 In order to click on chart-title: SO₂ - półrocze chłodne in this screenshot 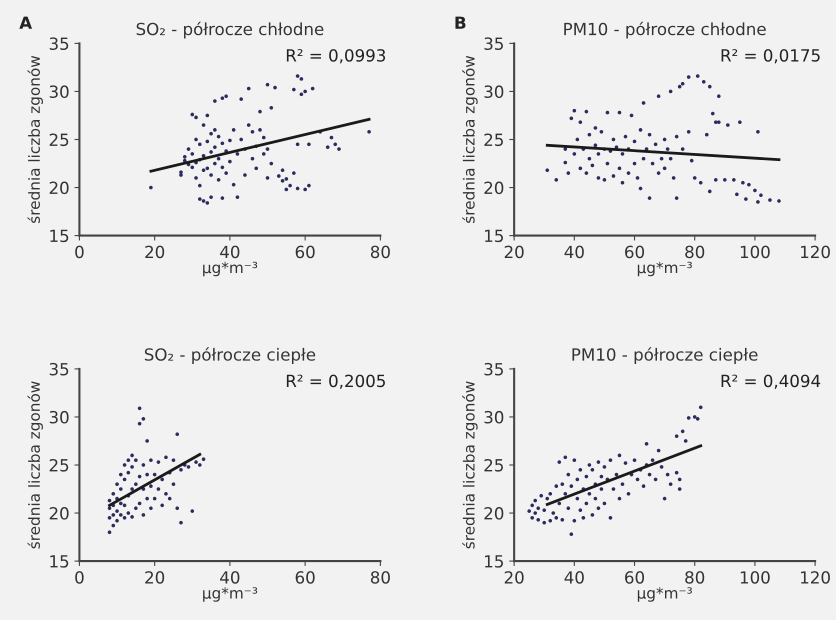, I will do `click(230, 30)`.